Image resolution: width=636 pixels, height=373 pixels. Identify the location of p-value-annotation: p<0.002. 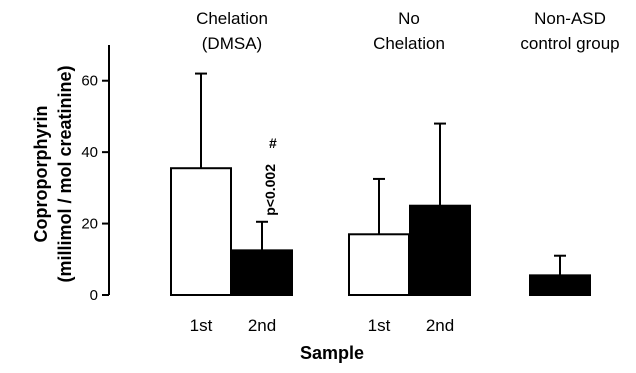
(270, 190).